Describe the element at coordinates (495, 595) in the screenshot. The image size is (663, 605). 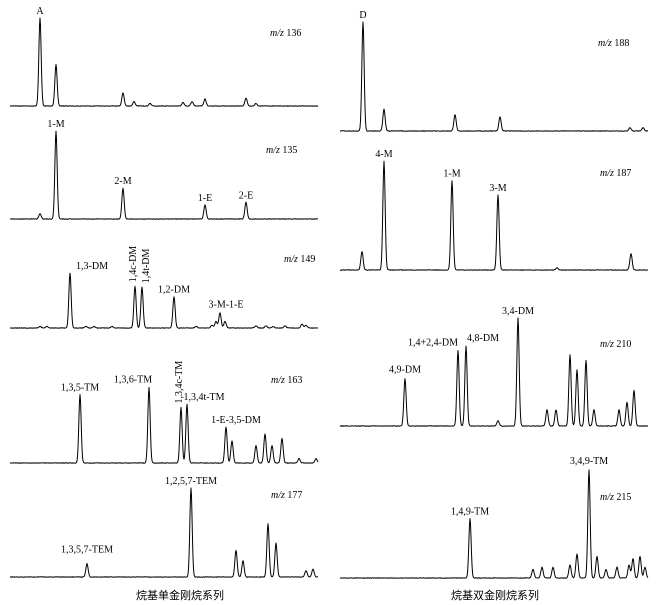
I see `right-column-caption: 烷基双金刚烷系列` at that location.